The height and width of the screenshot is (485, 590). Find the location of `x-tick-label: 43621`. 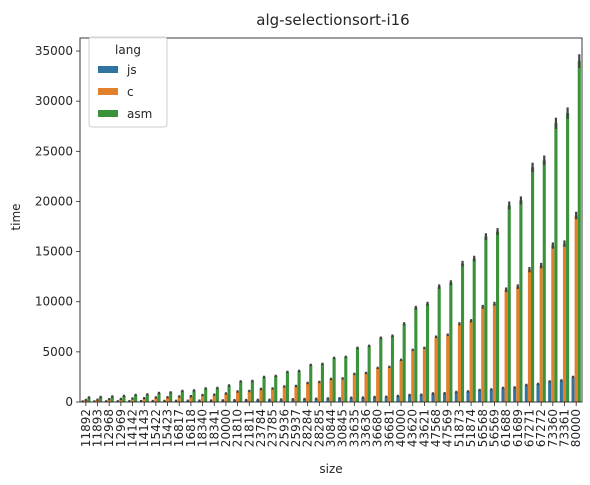

x-tick-label: 43621 is located at coordinates (424, 428).